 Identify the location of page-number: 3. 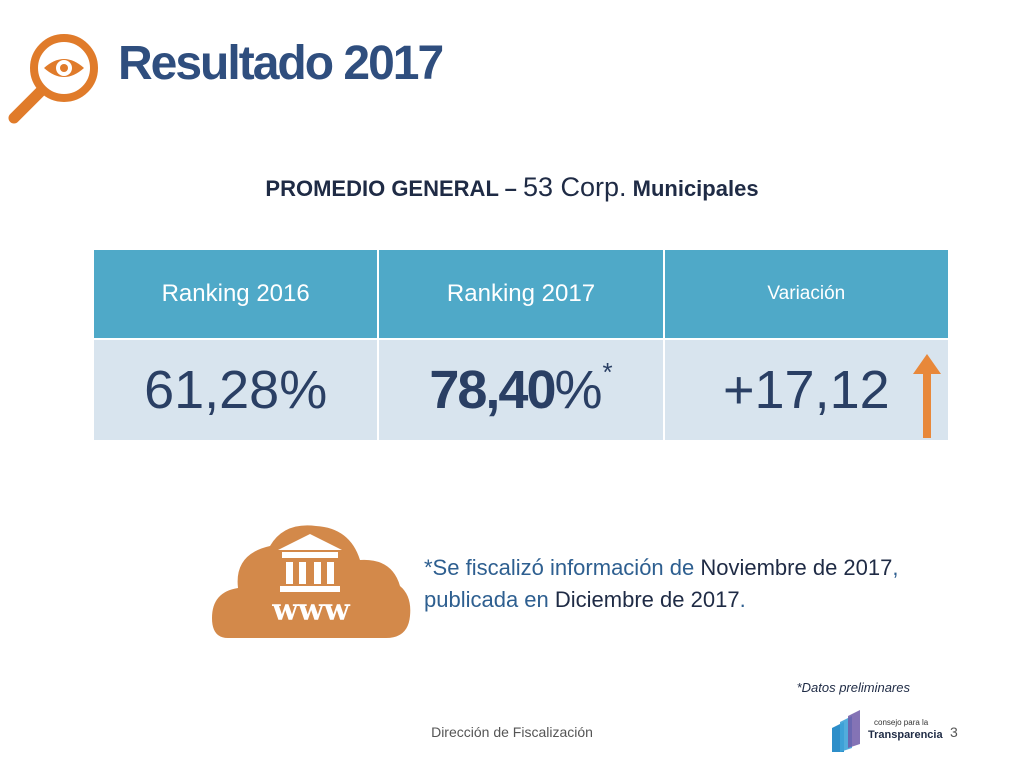
(954, 732).